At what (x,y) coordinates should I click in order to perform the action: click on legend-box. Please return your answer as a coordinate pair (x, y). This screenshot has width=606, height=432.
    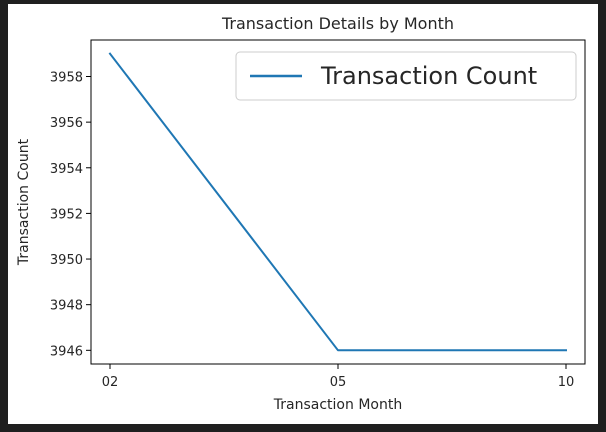
    Looking at the image, I should click on (406, 76).